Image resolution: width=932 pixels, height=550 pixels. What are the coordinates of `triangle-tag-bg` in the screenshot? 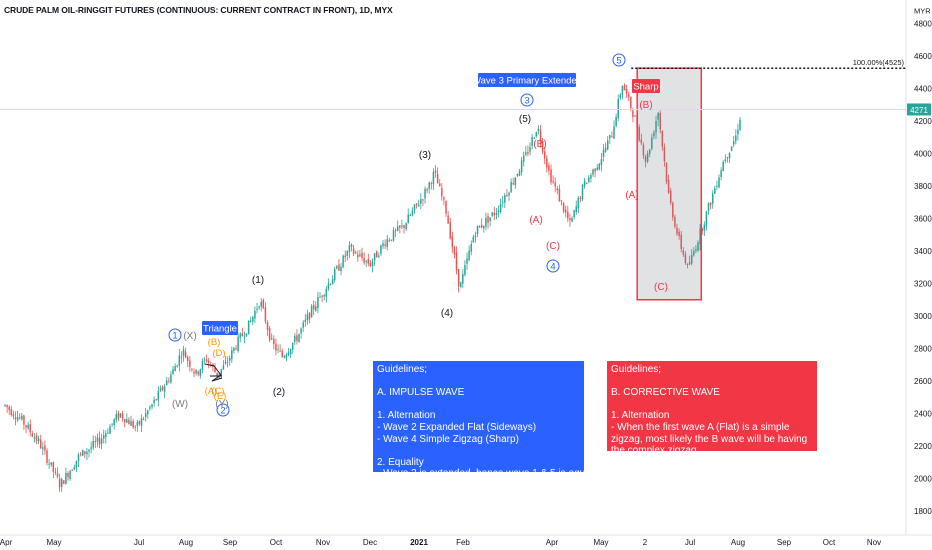 It's located at (220, 328).